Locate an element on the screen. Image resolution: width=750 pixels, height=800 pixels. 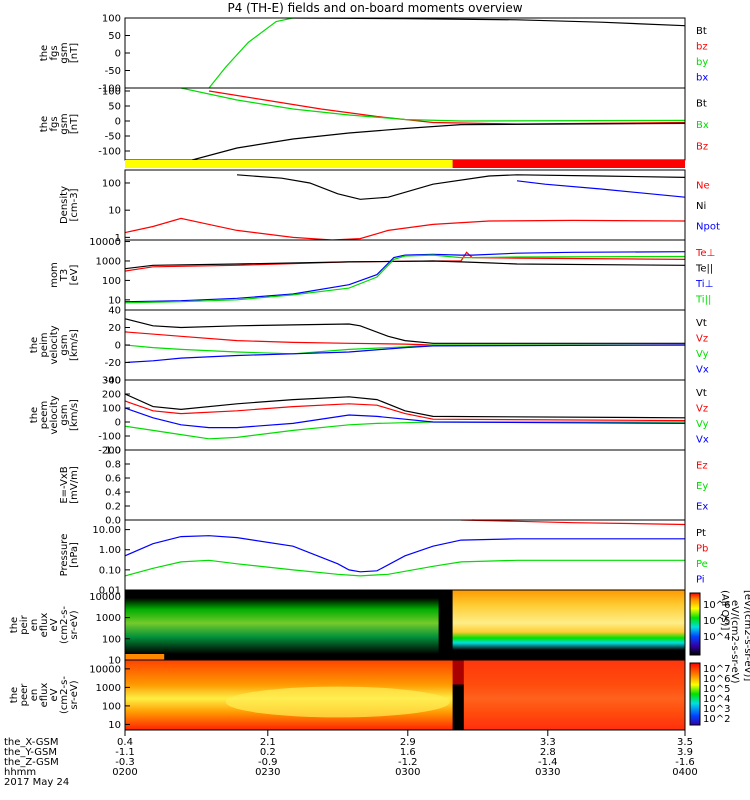
colorbar-upper is located at coordinates (695, 624).